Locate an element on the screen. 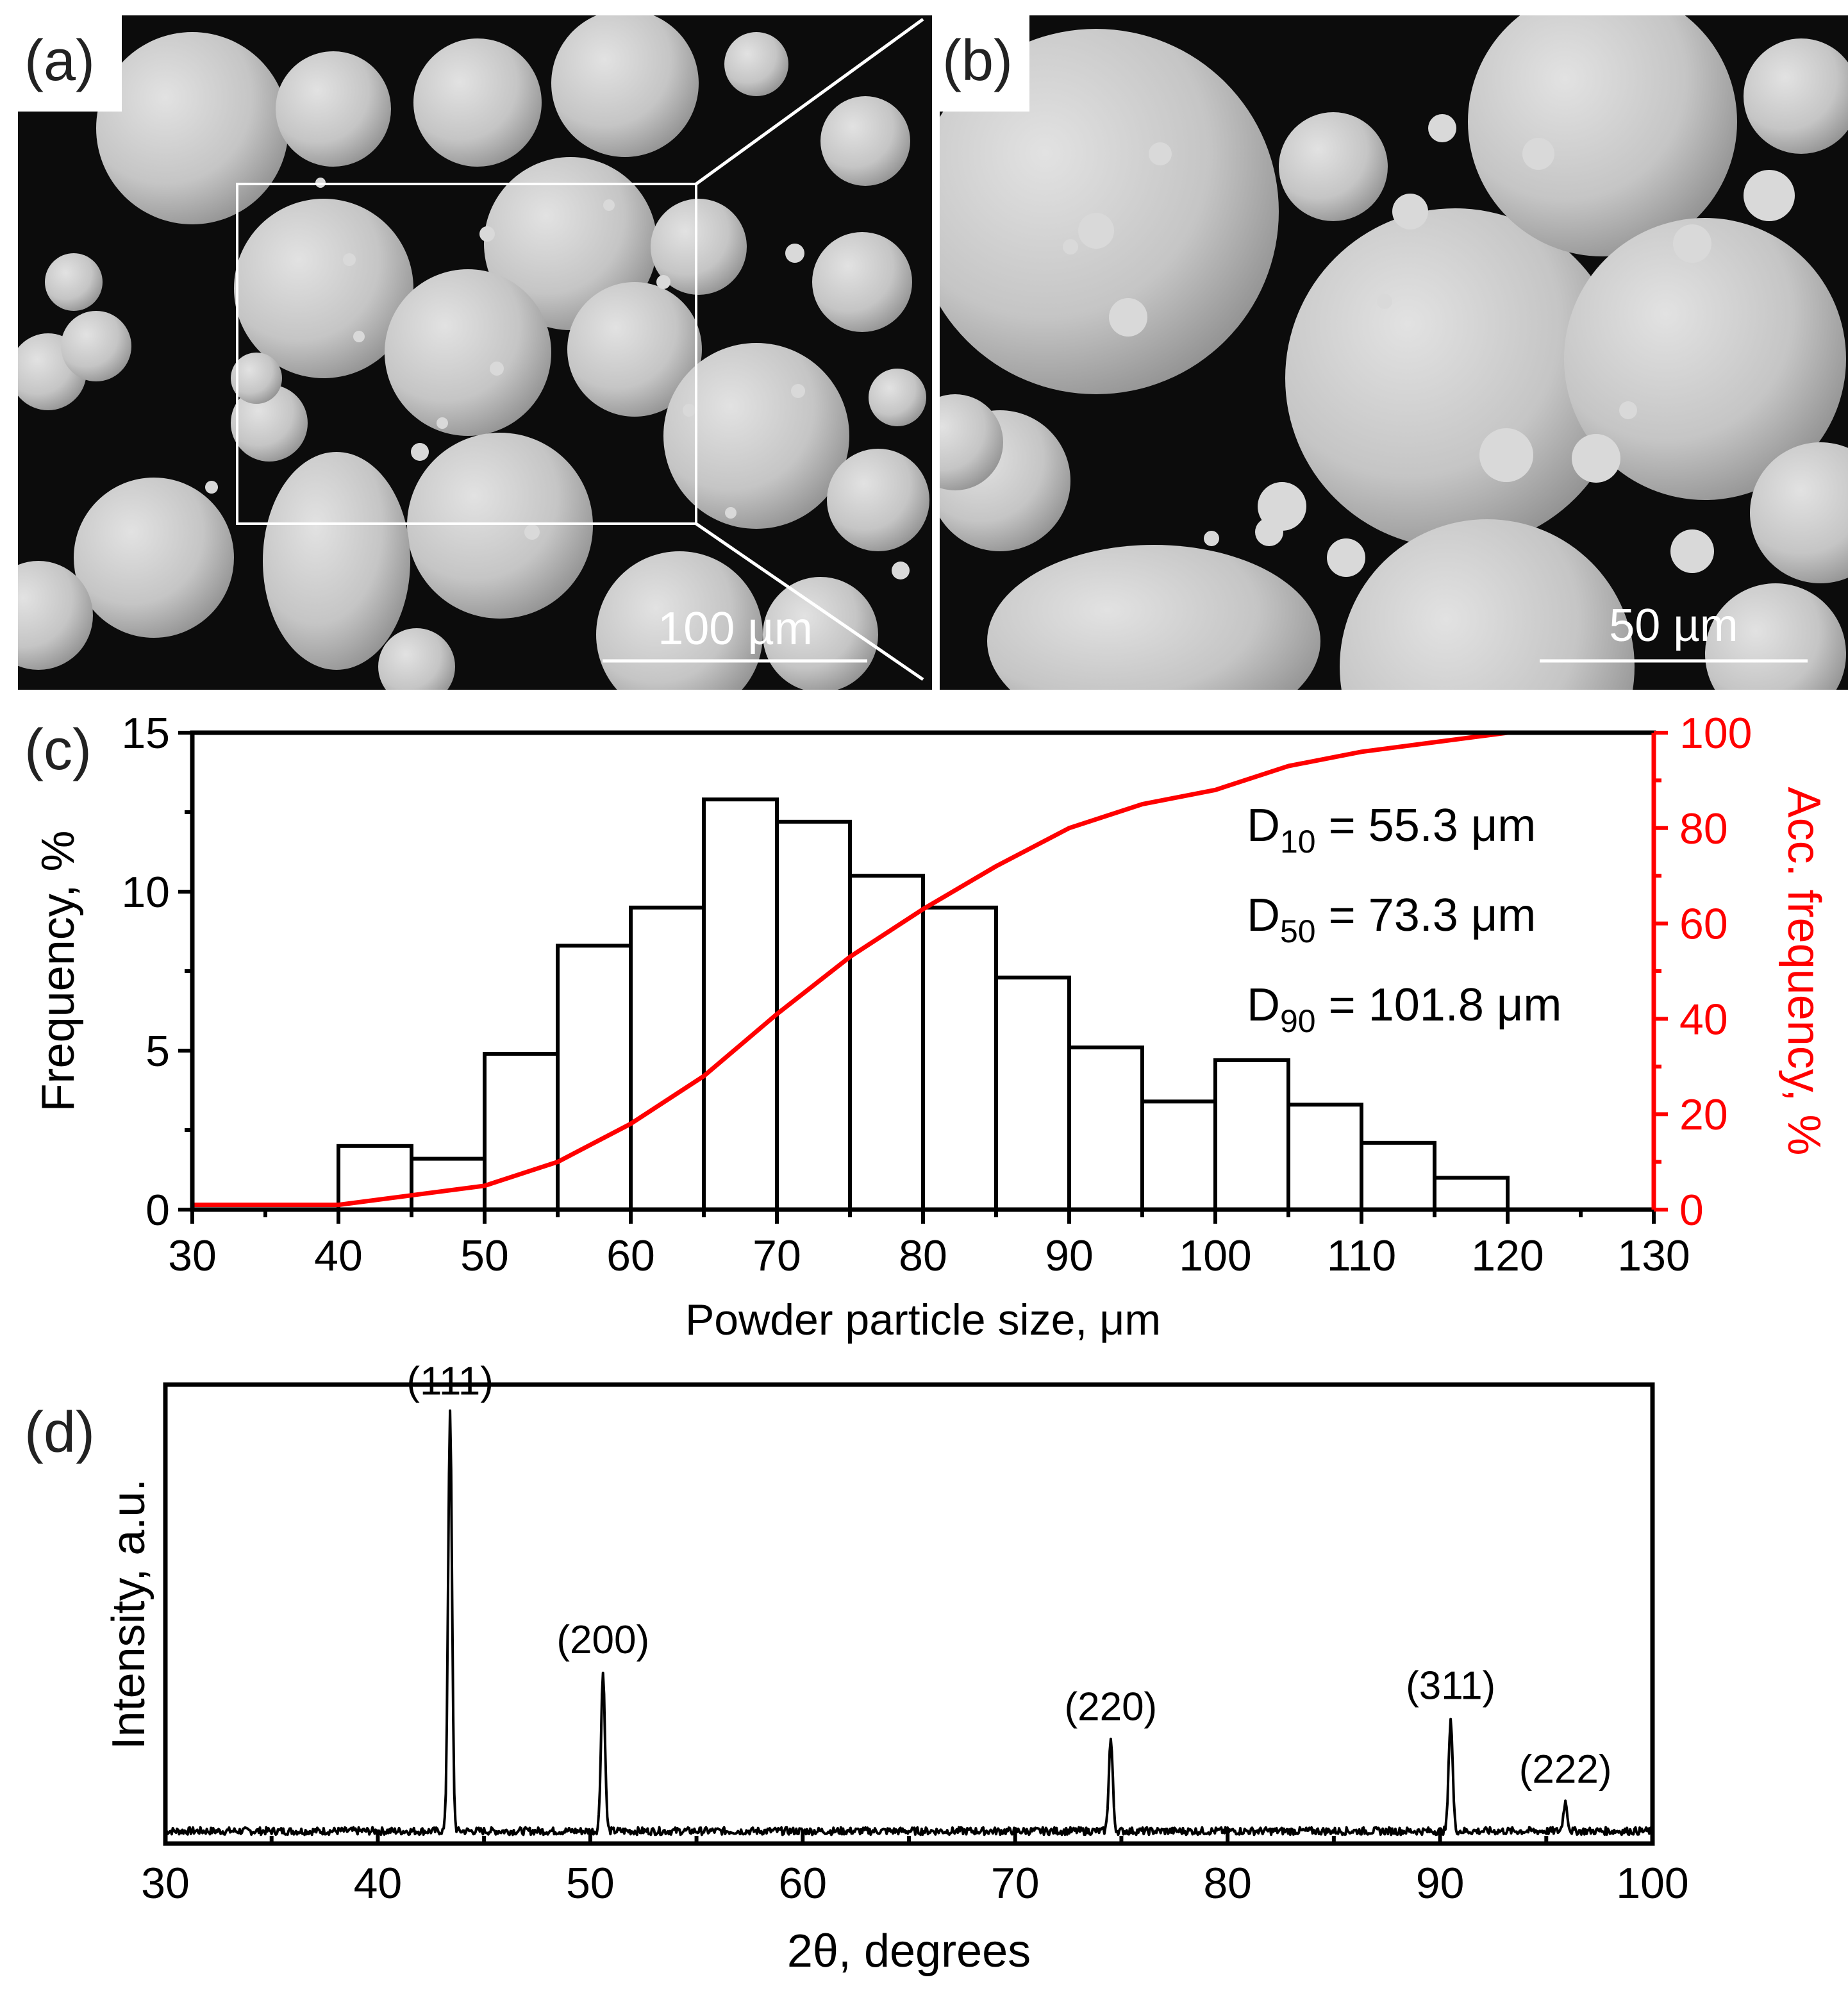 This screenshot has width=1848, height=1991. histogram-bars is located at coordinates (923, 1004).